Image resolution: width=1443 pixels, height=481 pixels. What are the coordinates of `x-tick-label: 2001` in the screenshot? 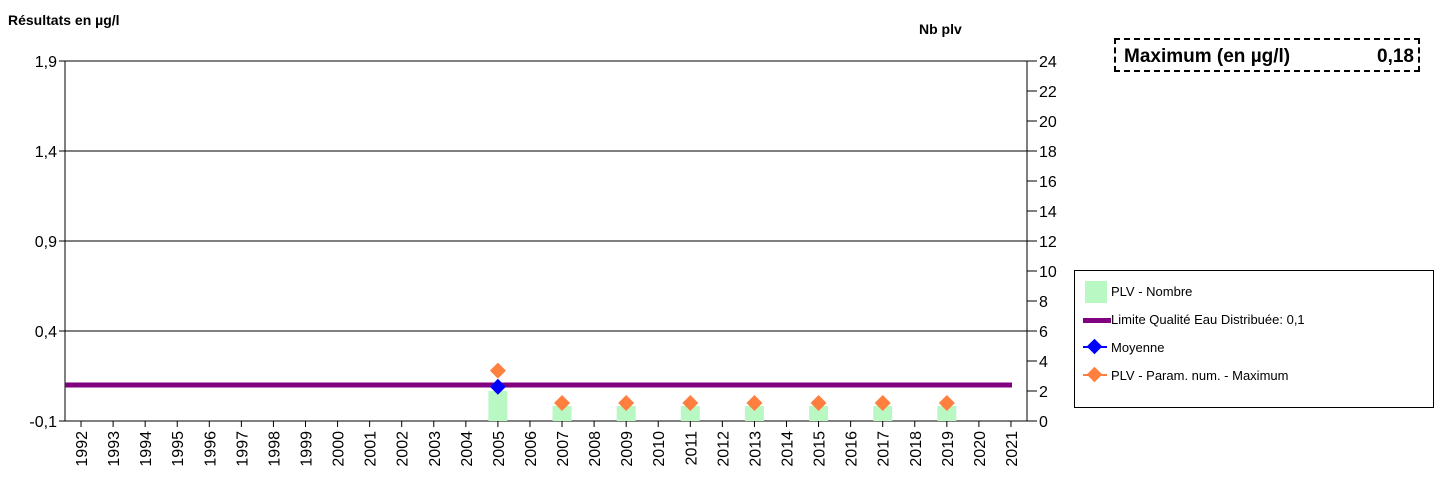 It's located at (371, 449).